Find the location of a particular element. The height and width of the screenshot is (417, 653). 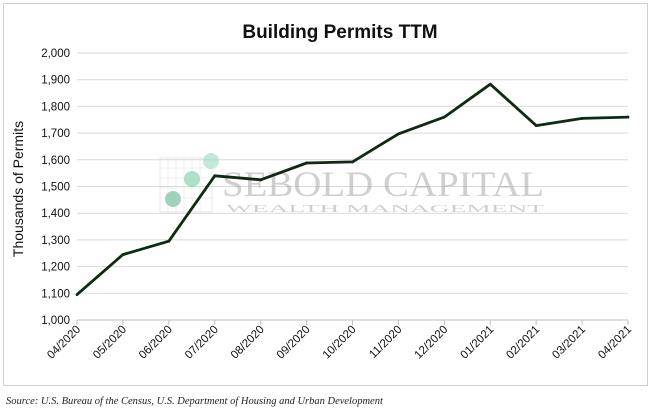

y-axis-label: Thousands of Permits is located at coordinates (18, 189).